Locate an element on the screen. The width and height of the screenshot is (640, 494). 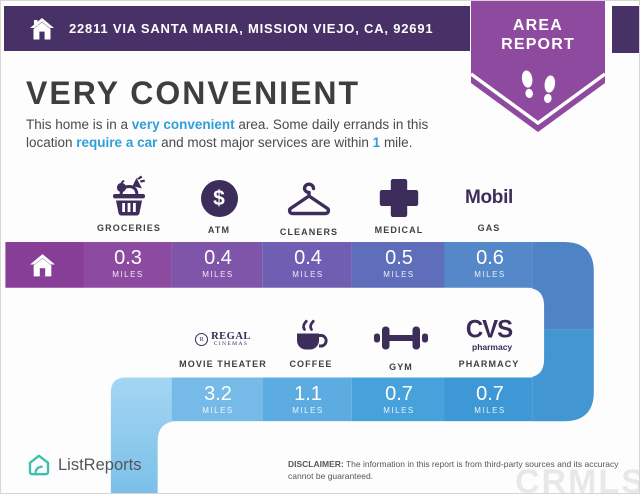
mobil-logo: Mobil is located at coordinates (489, 197).